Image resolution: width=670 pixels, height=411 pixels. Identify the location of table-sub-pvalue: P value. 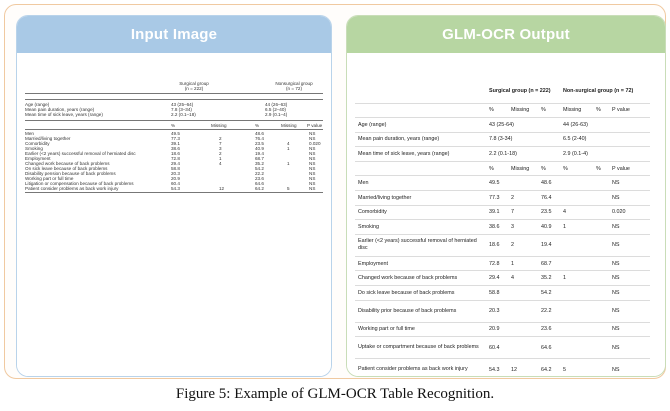
(630, 111).